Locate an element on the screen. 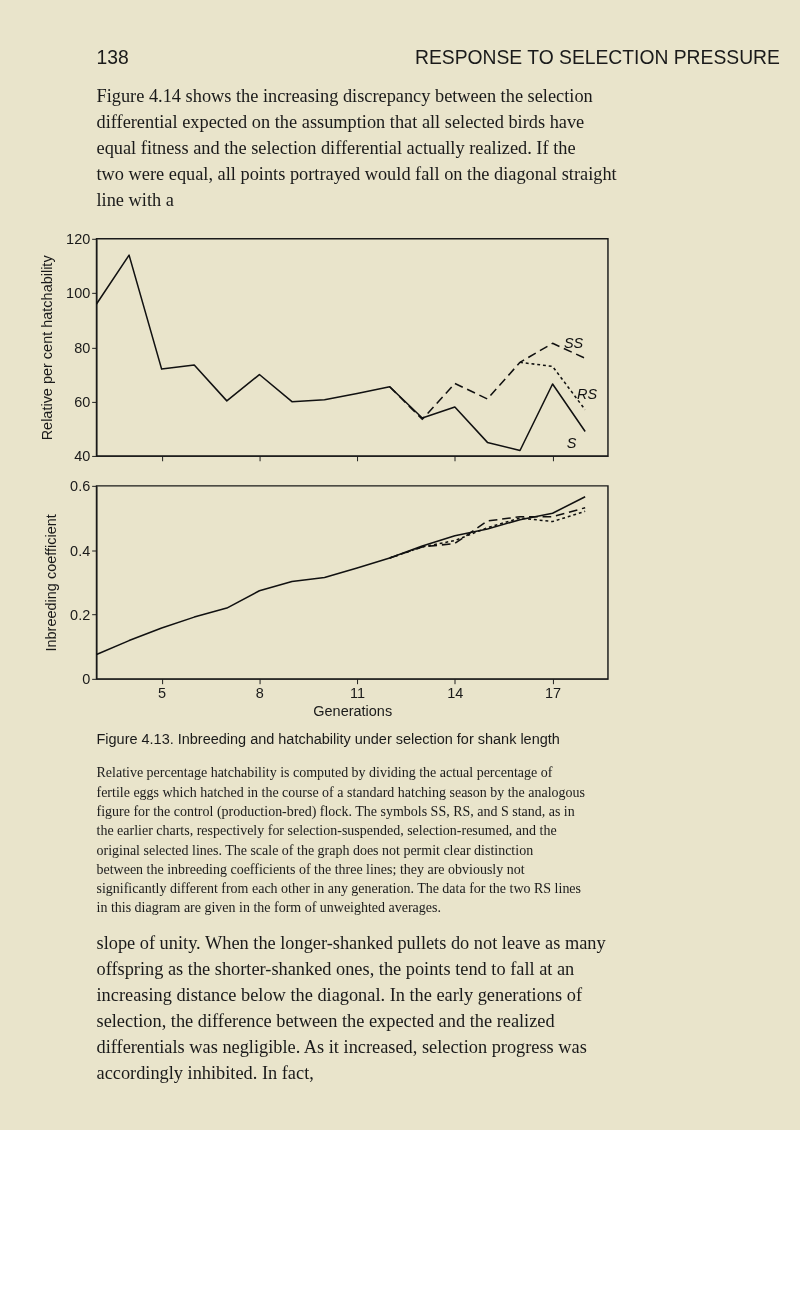  text: slope of unity. When the longer-shanked pullets do not leave as many offspring as the shorter-shanked ones, the points tend to fall at an increasing distance below the diagonal. In the early generations of selection, the difference between the expected and the realized differentials was negligible. As it increased, selection progress was accordingly inhibited. In fact, is located at coordinates (351, 1008).